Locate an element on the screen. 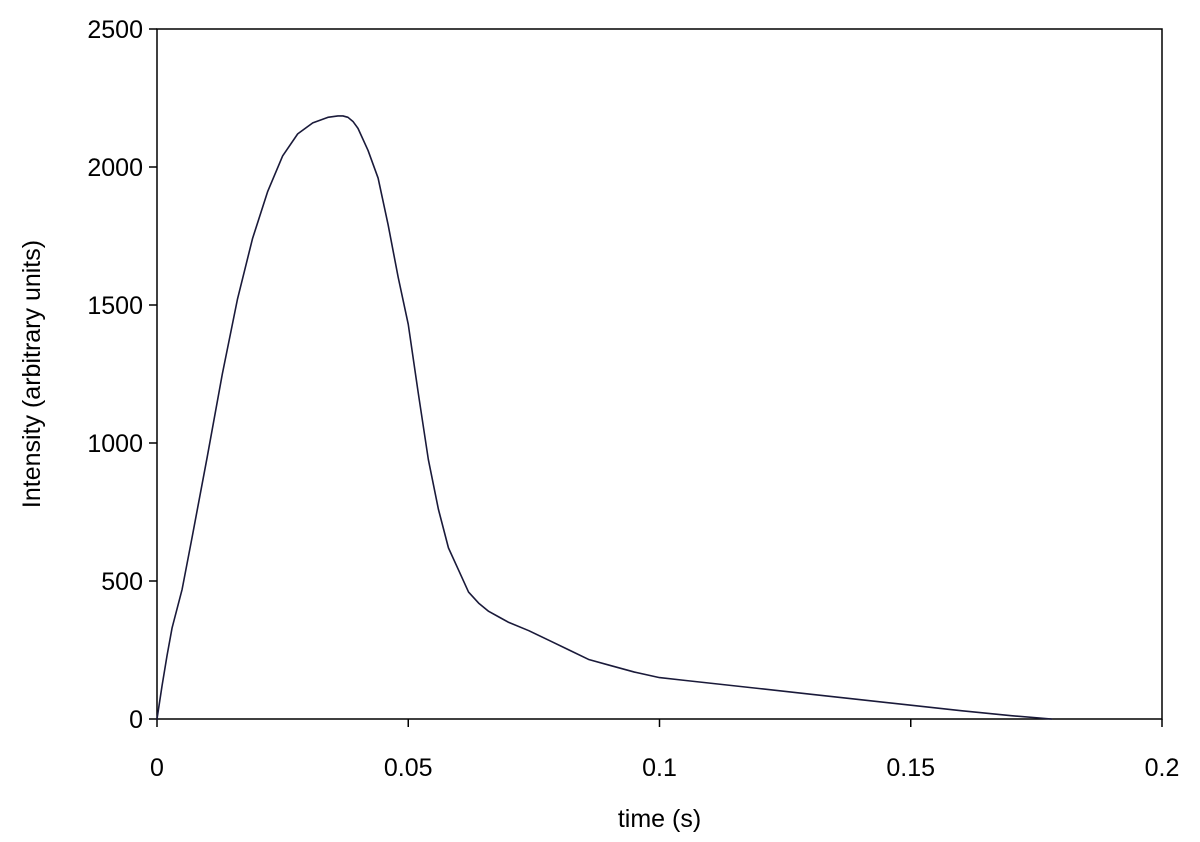  x-axis-title: time (s) is located at coordinates (659, 819).